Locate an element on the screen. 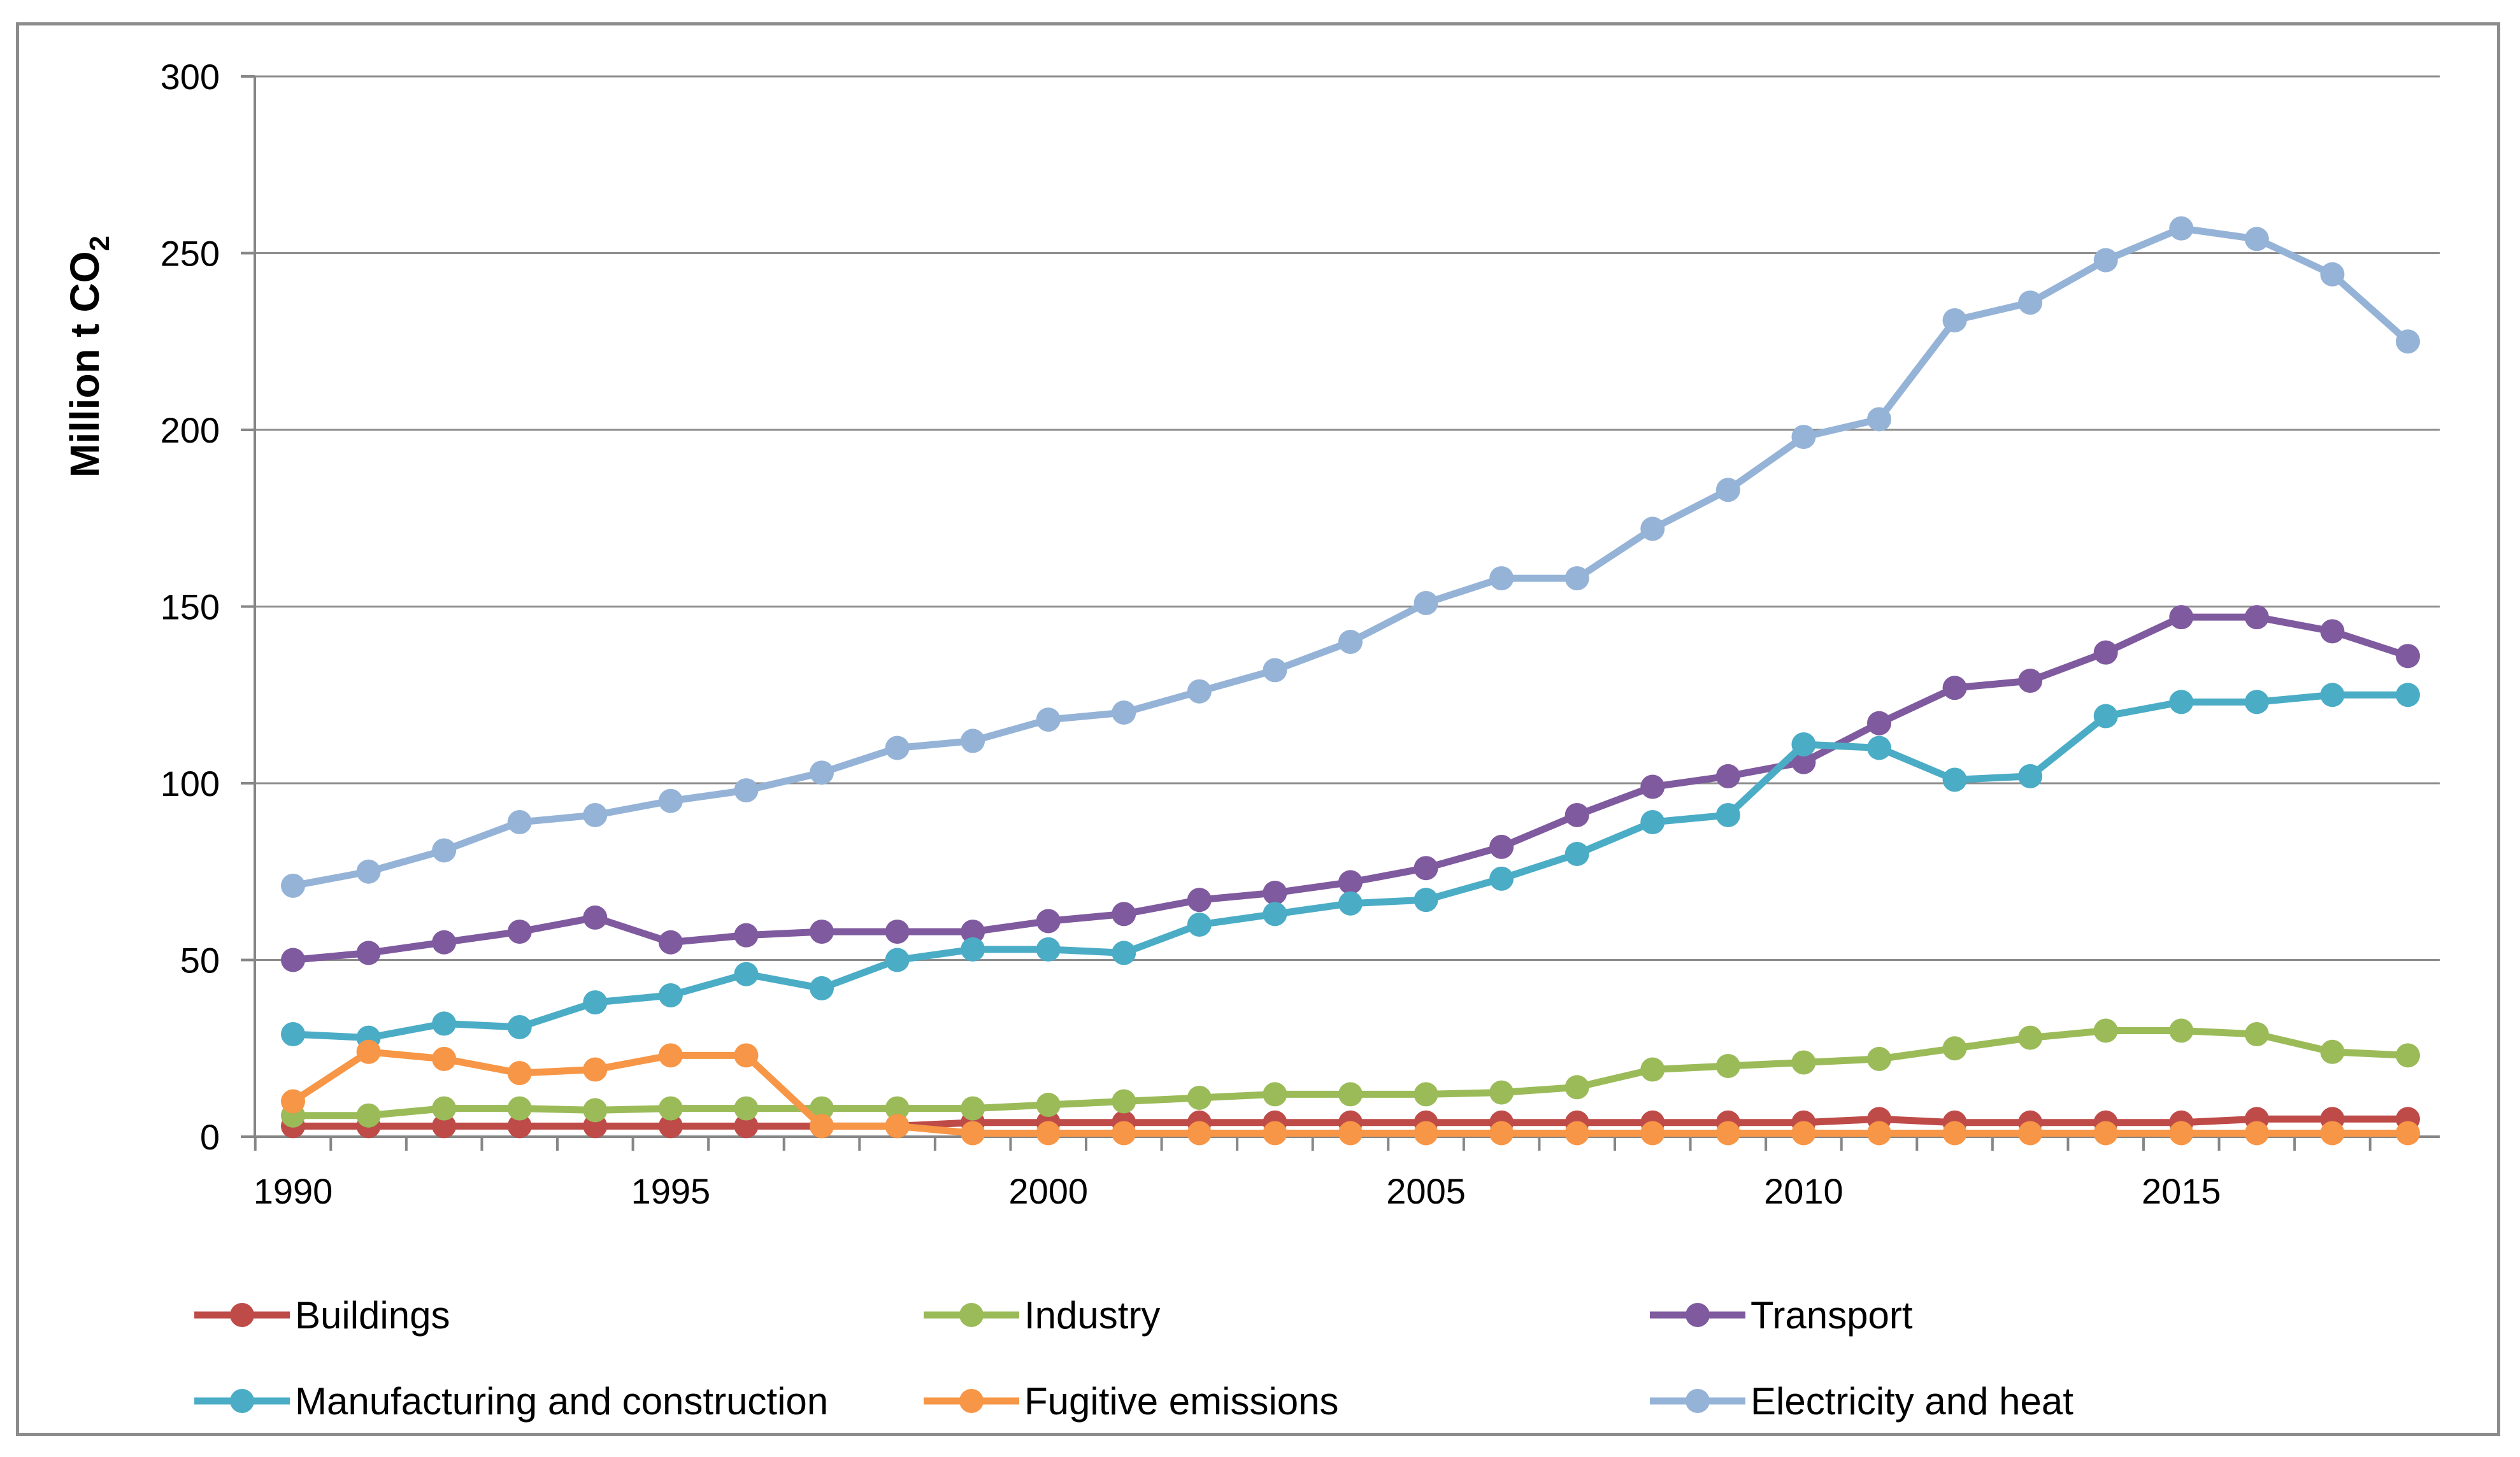 The image size is (2520, 1457). y-axis-label: Million t CO2 is located at coordinates (89, 357).